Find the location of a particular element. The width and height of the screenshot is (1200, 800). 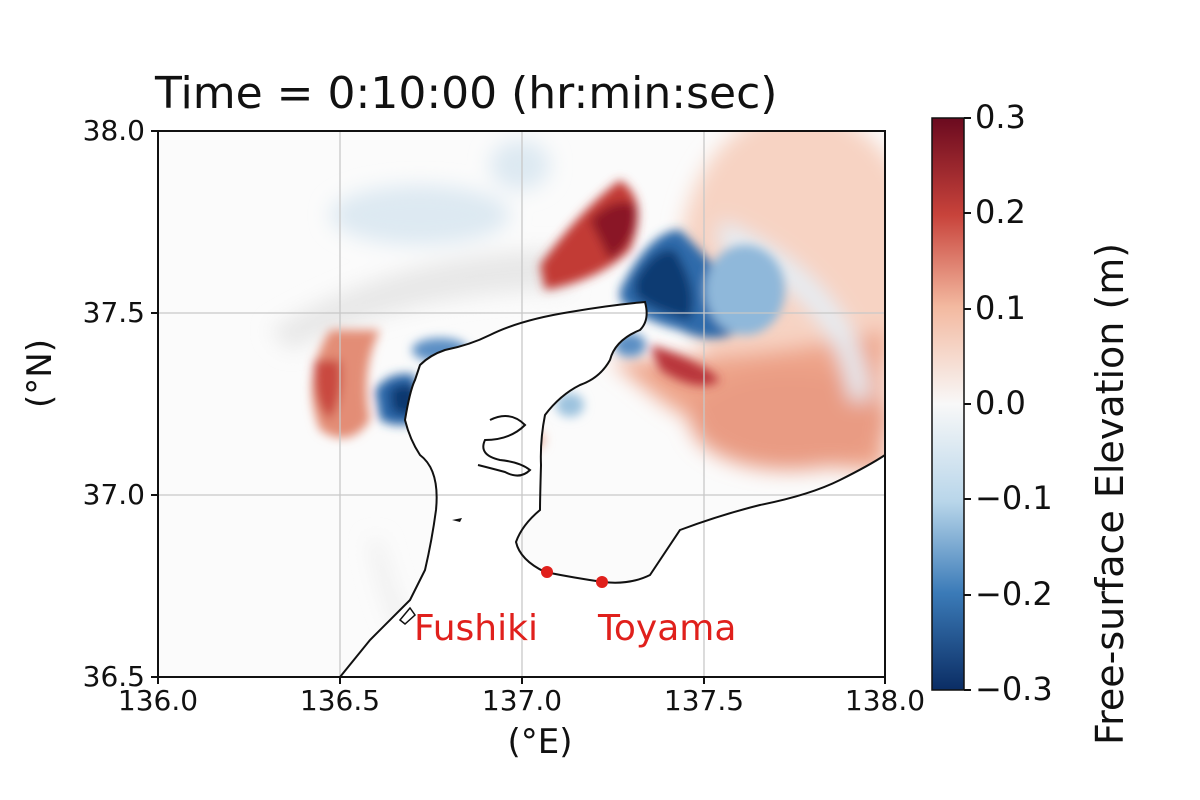

x-tick-label: 138.0 is located at coordinates (885, 700).